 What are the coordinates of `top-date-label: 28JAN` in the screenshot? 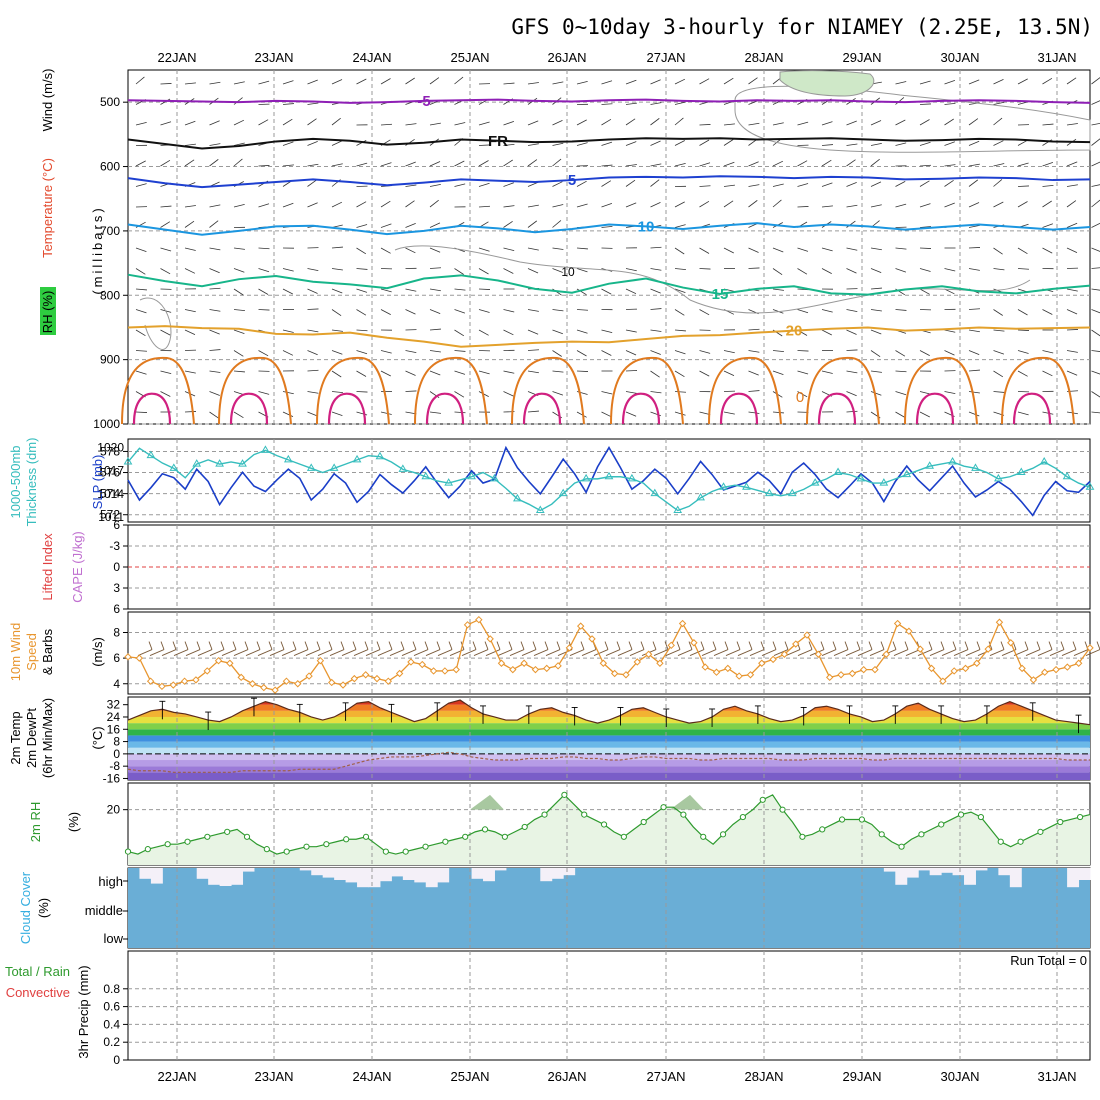 It's located at (763, 57).